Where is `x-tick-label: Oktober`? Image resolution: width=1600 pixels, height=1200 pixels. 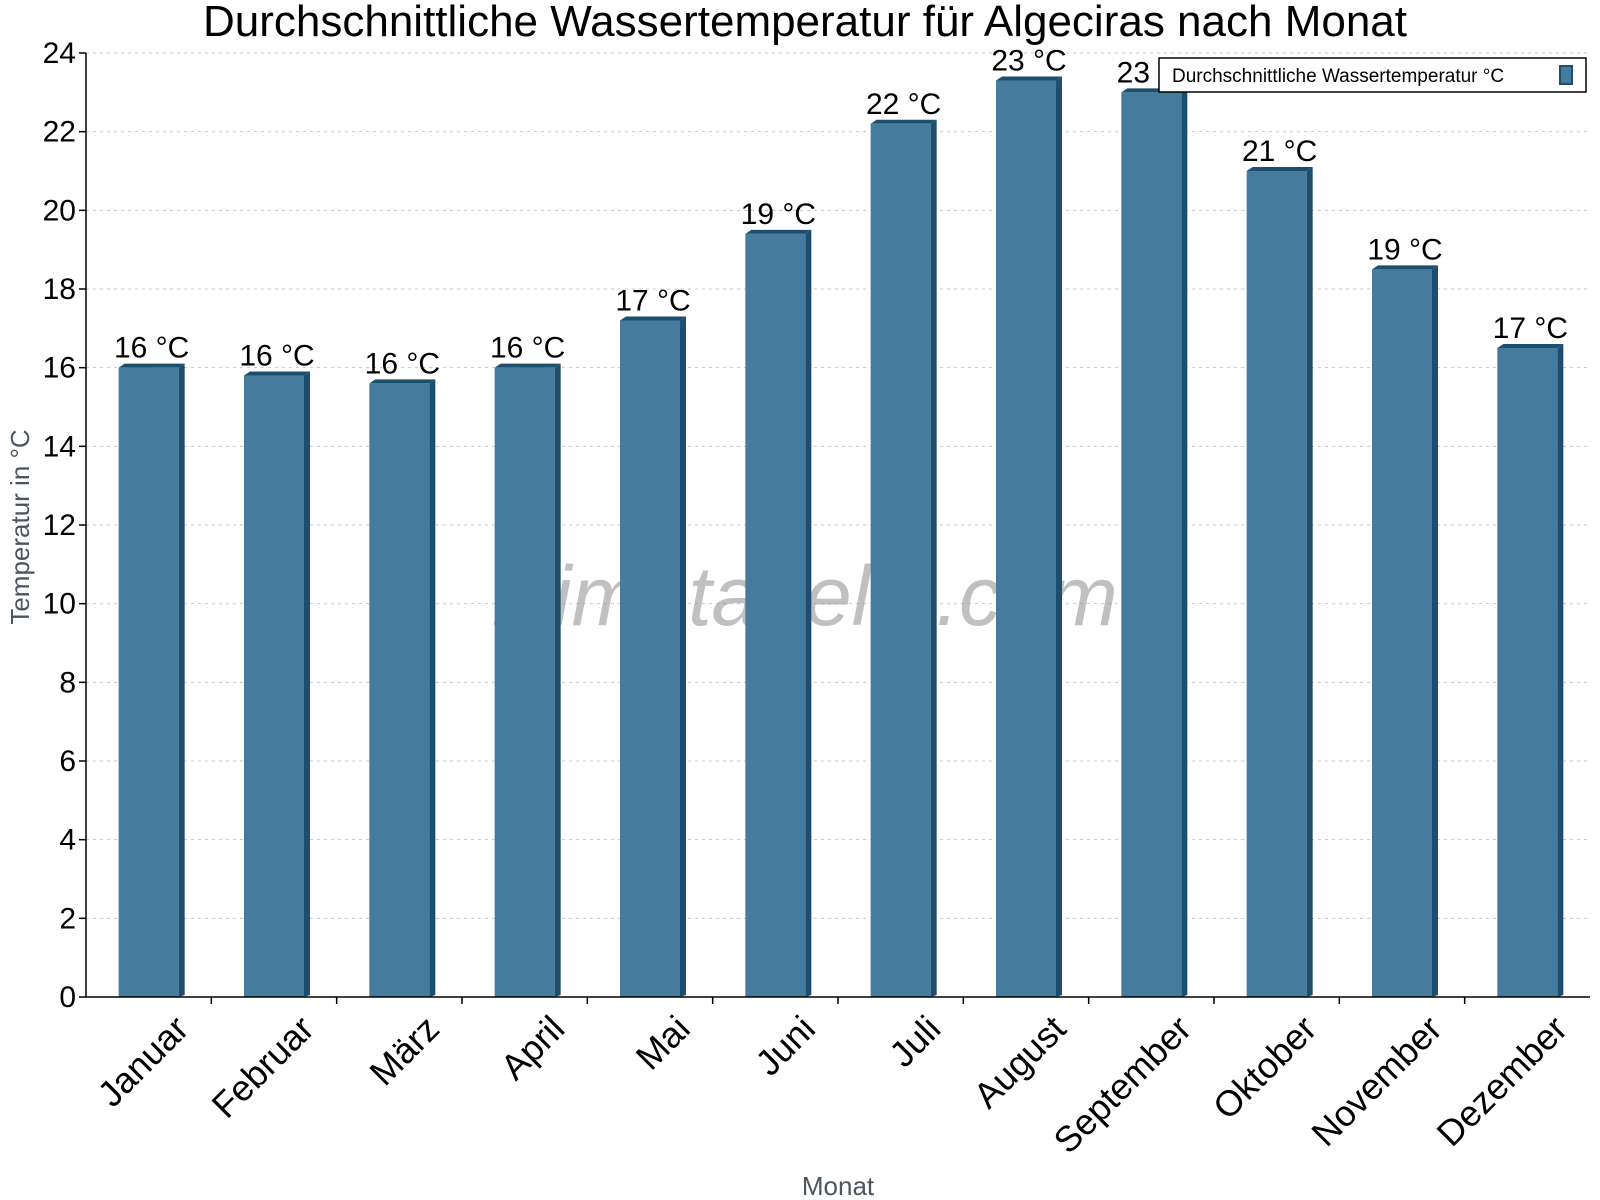 x-tick-label: Oktober is located at coordinates (1265, 1068).